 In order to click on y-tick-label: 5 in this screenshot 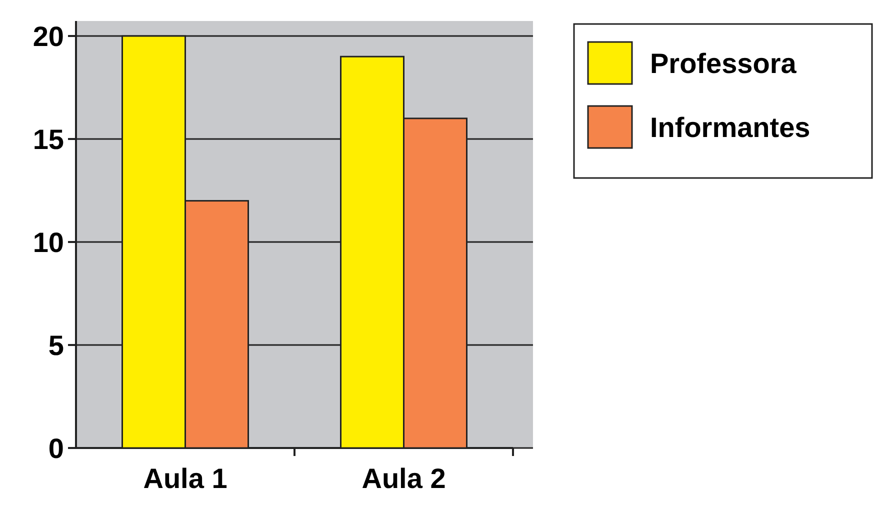, I will do `click(56, 345)`.